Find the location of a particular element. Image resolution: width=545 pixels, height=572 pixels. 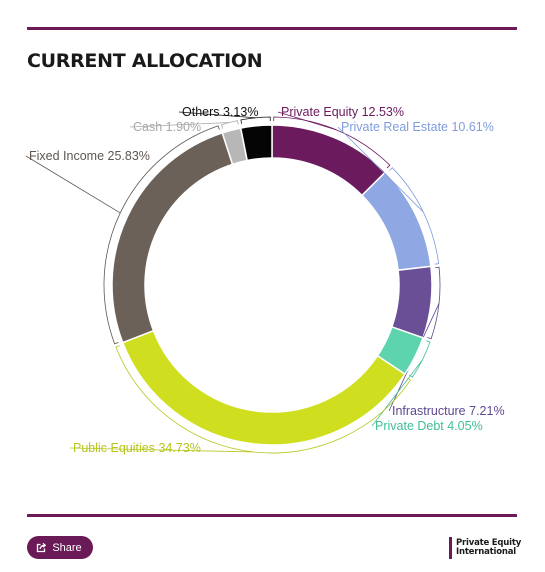

data-label-private-real-estate: Private Real Estate 10.61% is located at coordinates (417, 127).